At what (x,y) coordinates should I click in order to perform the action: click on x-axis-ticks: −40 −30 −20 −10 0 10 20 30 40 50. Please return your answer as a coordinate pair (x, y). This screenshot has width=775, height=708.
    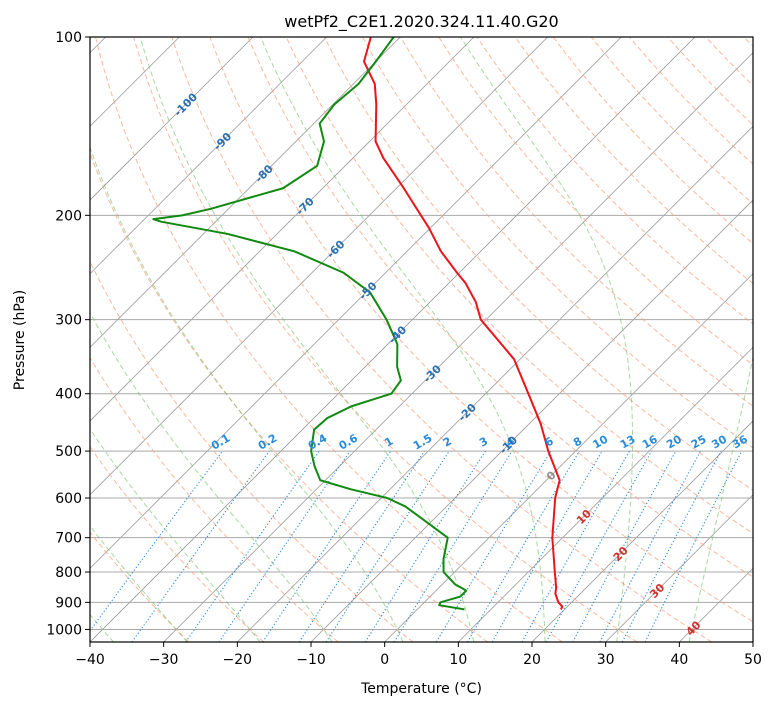
    Looking at the image, I should click on (418, 655).